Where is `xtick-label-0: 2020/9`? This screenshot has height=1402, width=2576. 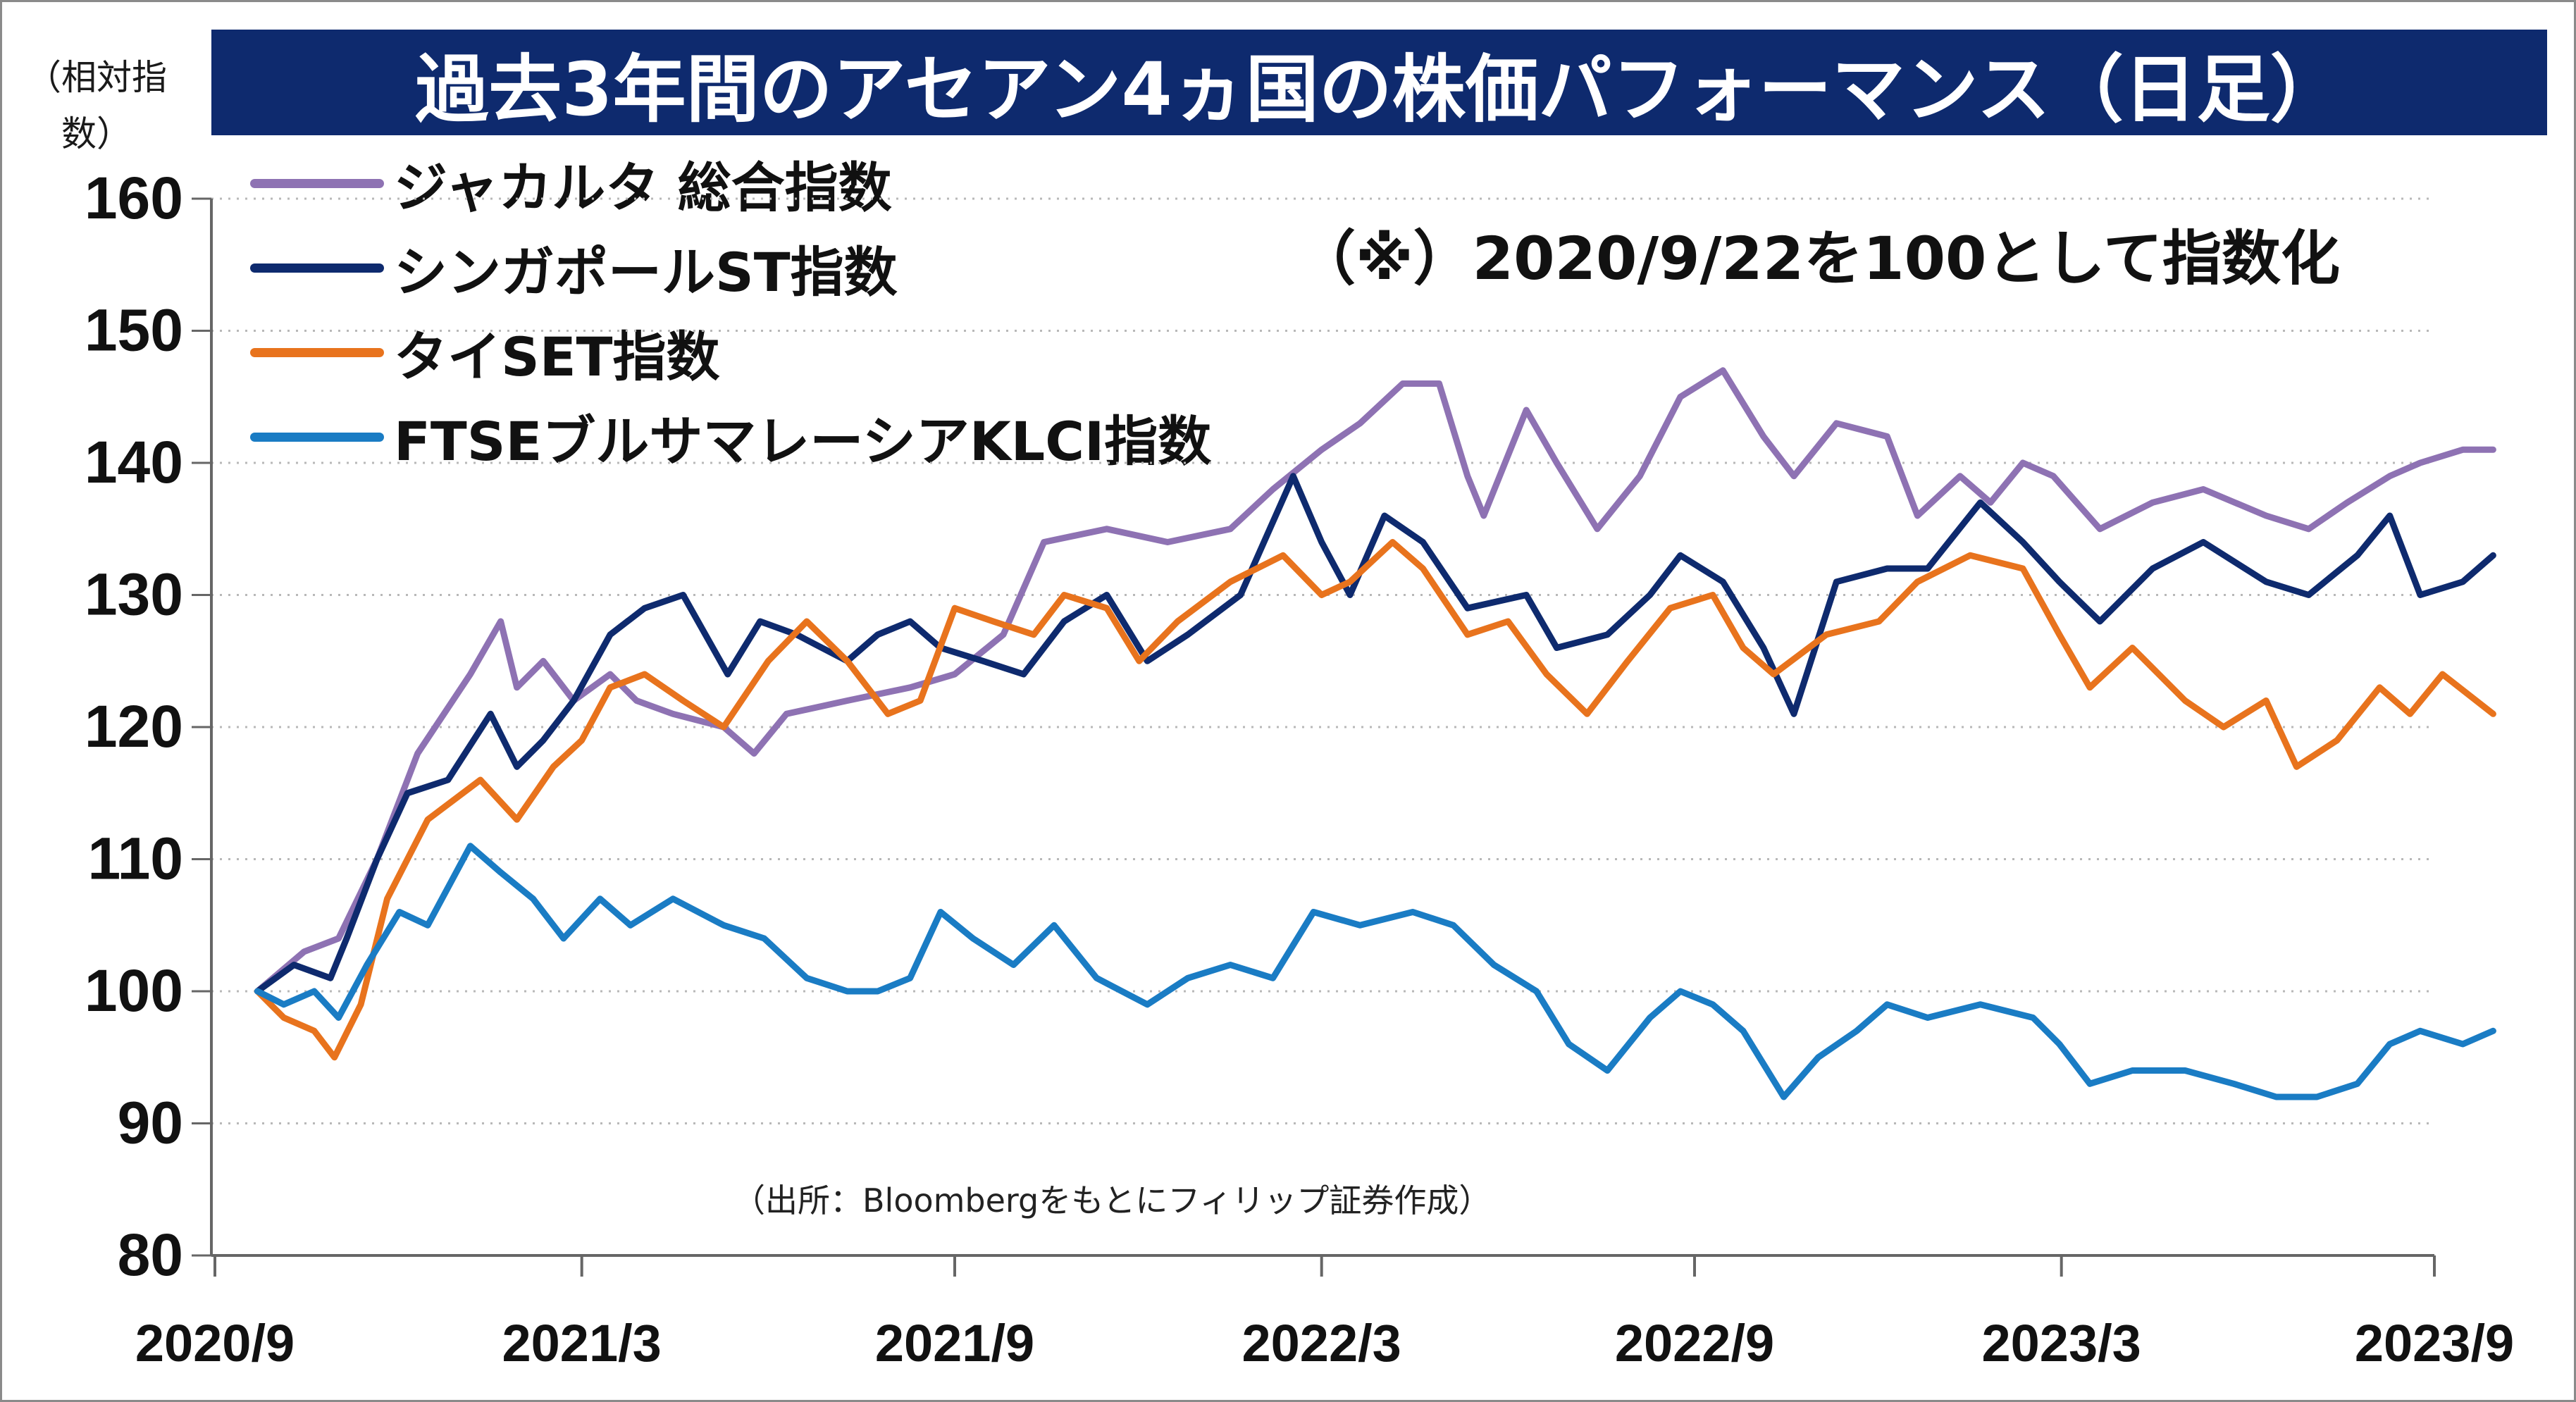
xtick-label-0: 2020/9 is located at coordinates (215, 1343).